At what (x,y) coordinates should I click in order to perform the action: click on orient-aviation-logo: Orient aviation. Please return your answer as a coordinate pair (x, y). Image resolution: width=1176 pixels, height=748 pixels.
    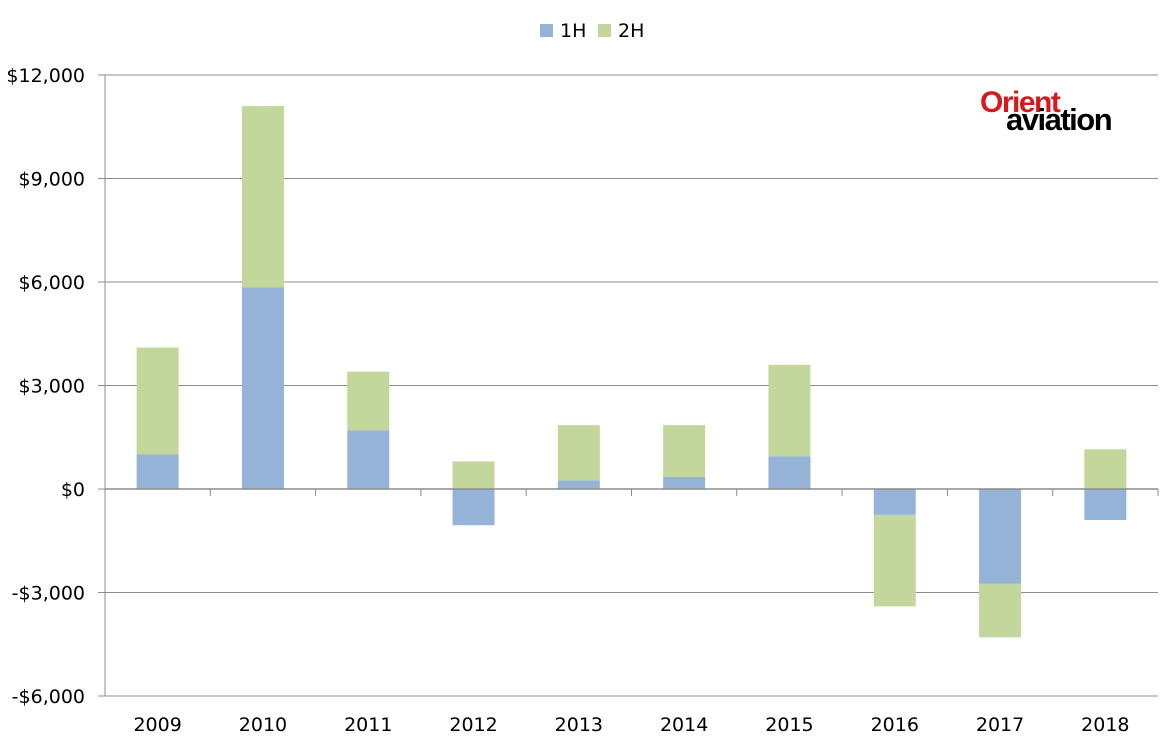
    Looking at the image, I should click on (1046, 111).